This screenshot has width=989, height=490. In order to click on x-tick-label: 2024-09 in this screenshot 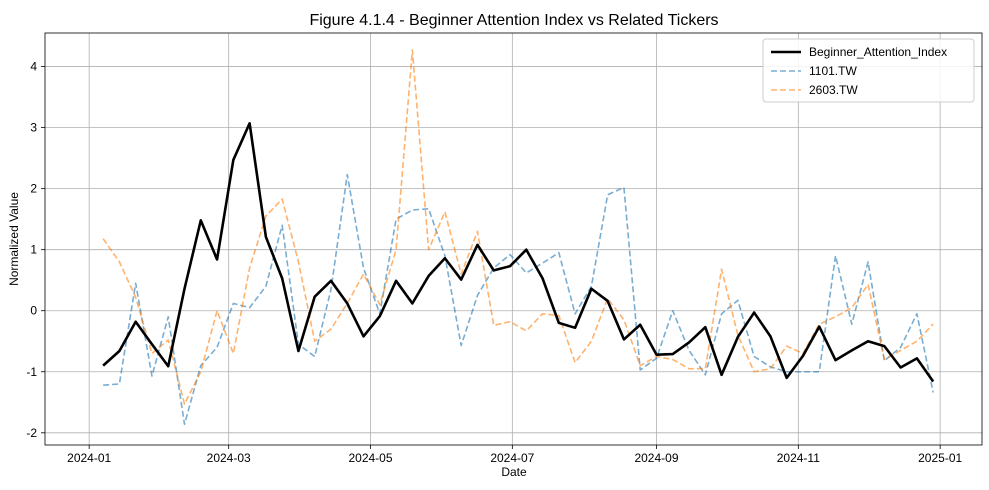, I will do `click(656, 458)`.